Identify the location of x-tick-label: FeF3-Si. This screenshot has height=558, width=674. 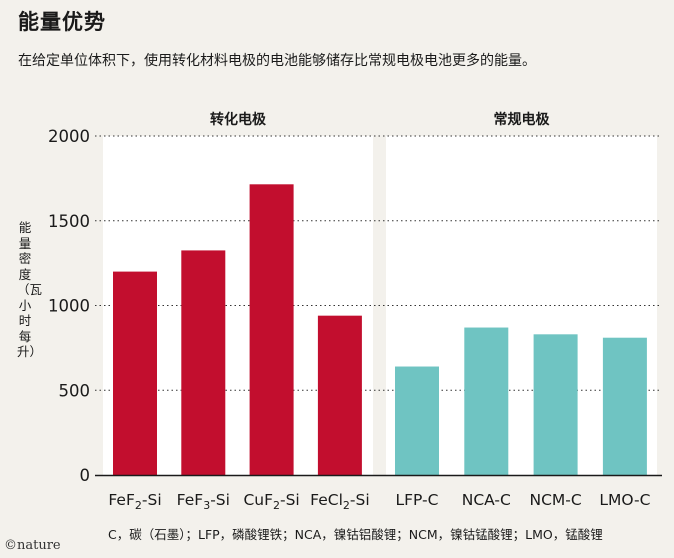
(203, 501).